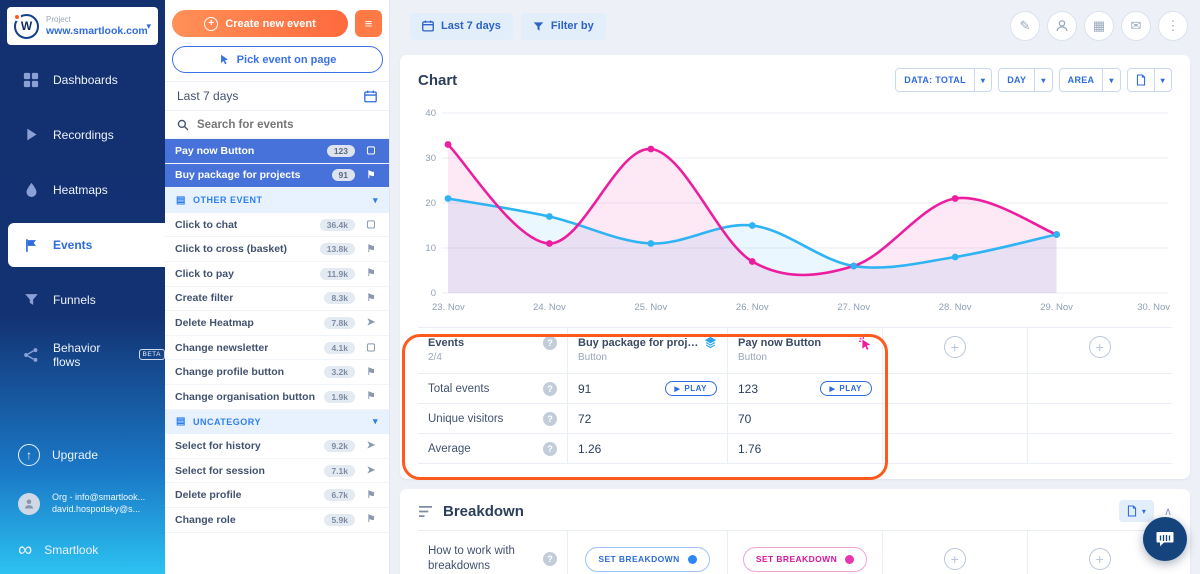 This screenshot has width=1200, height=574. I want to click on stat-value: 91, so click(585, 388).